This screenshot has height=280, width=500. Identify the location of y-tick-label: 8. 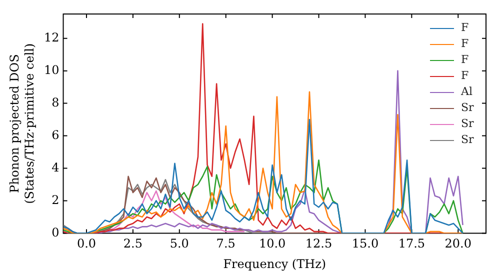
(56, 102).